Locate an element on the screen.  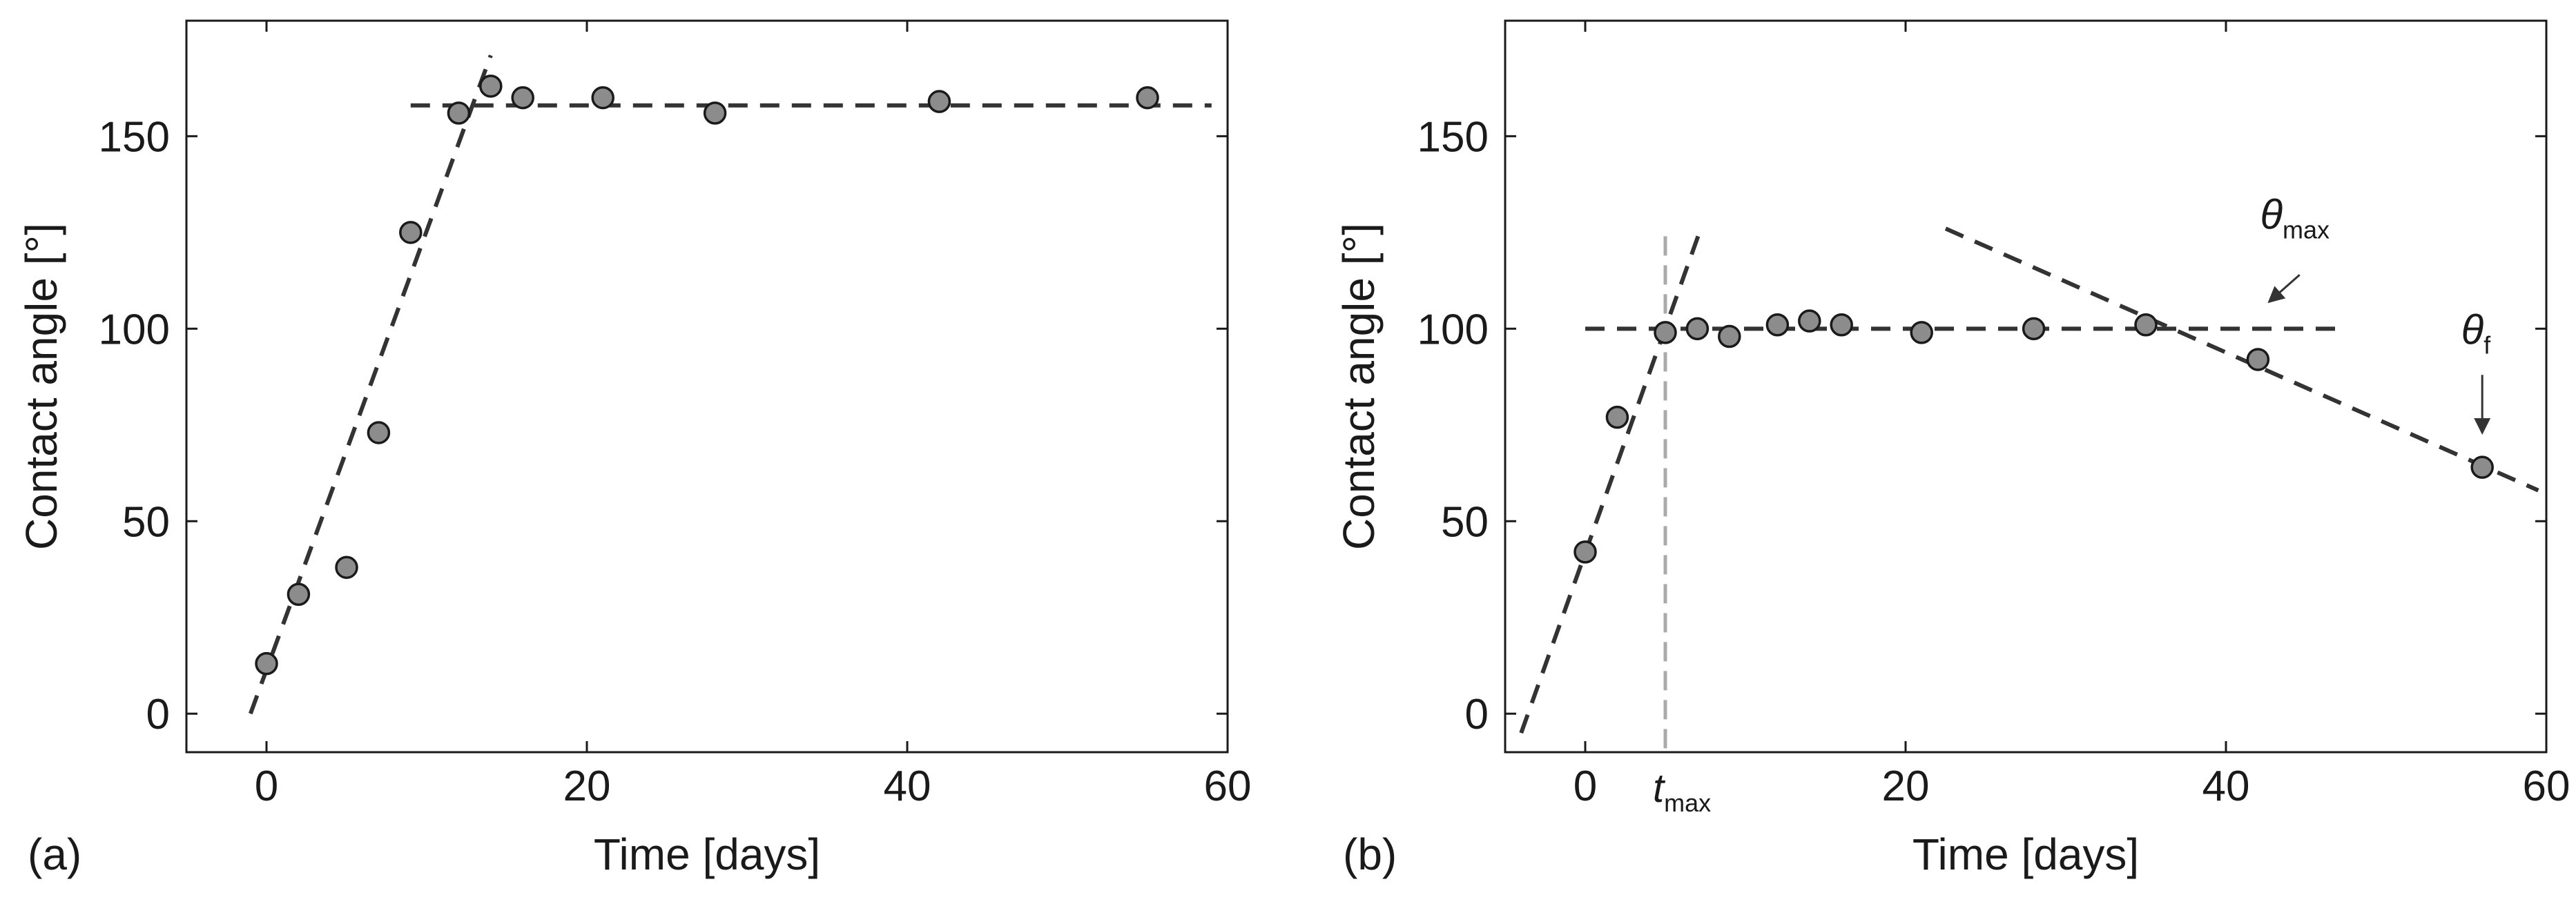
data-points is located at coordinates (2034, 436).